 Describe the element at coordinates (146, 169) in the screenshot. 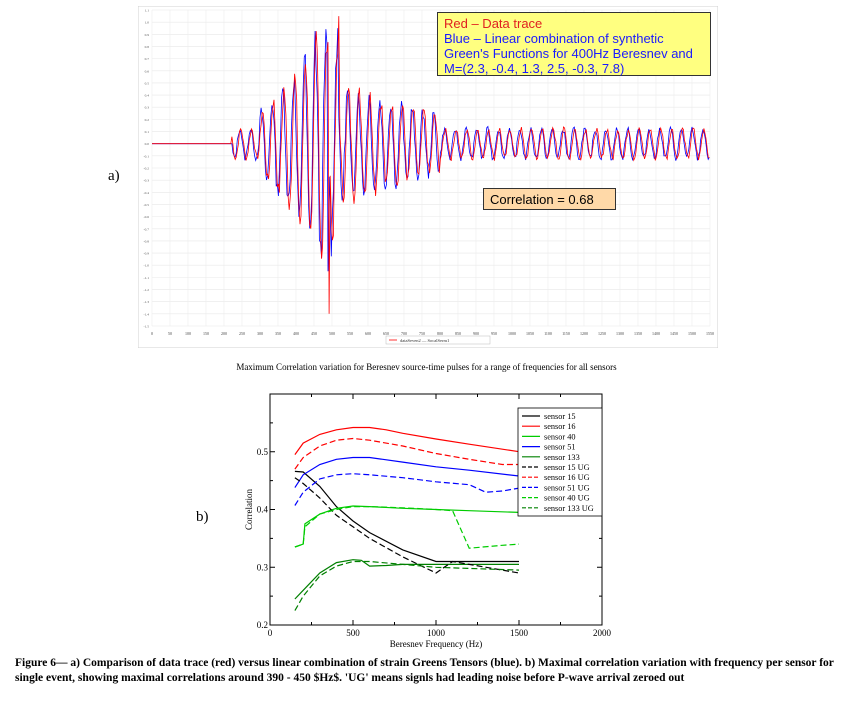

I see `y-tick-label: -0.2` at that location.